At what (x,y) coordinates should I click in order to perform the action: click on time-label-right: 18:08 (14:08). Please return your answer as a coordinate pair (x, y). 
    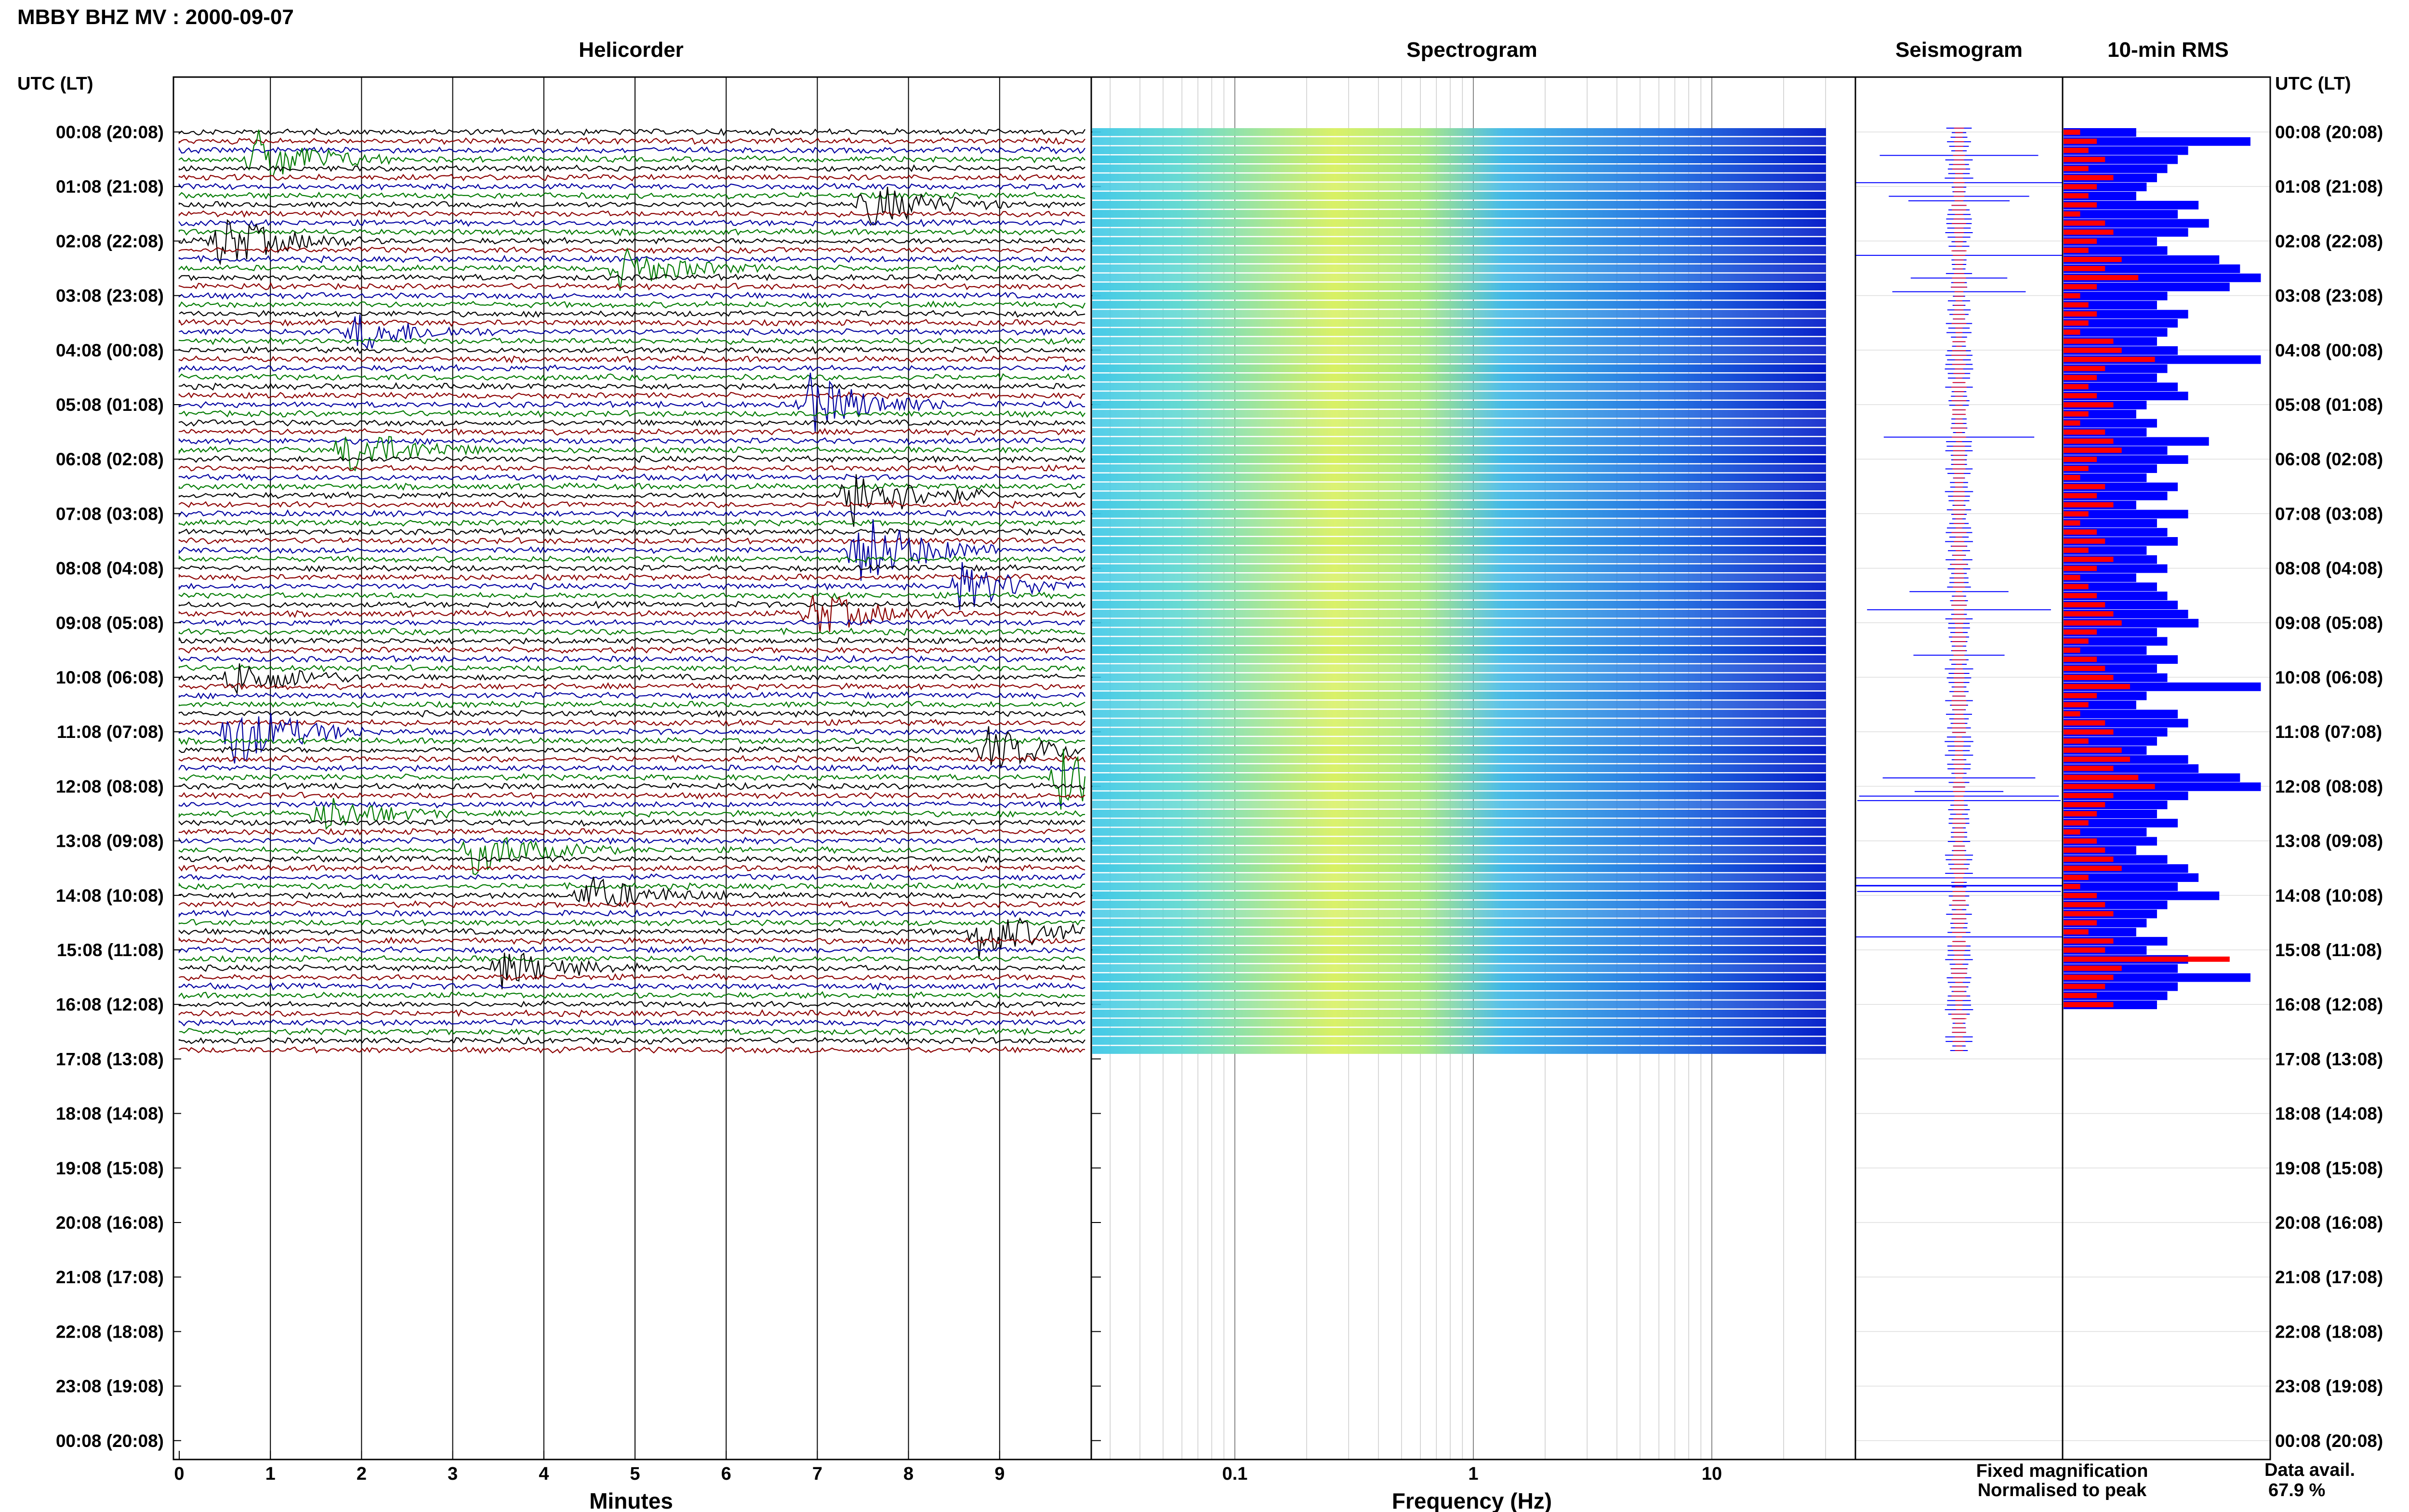
    Looking at the image, I should click on (2329, 1114).